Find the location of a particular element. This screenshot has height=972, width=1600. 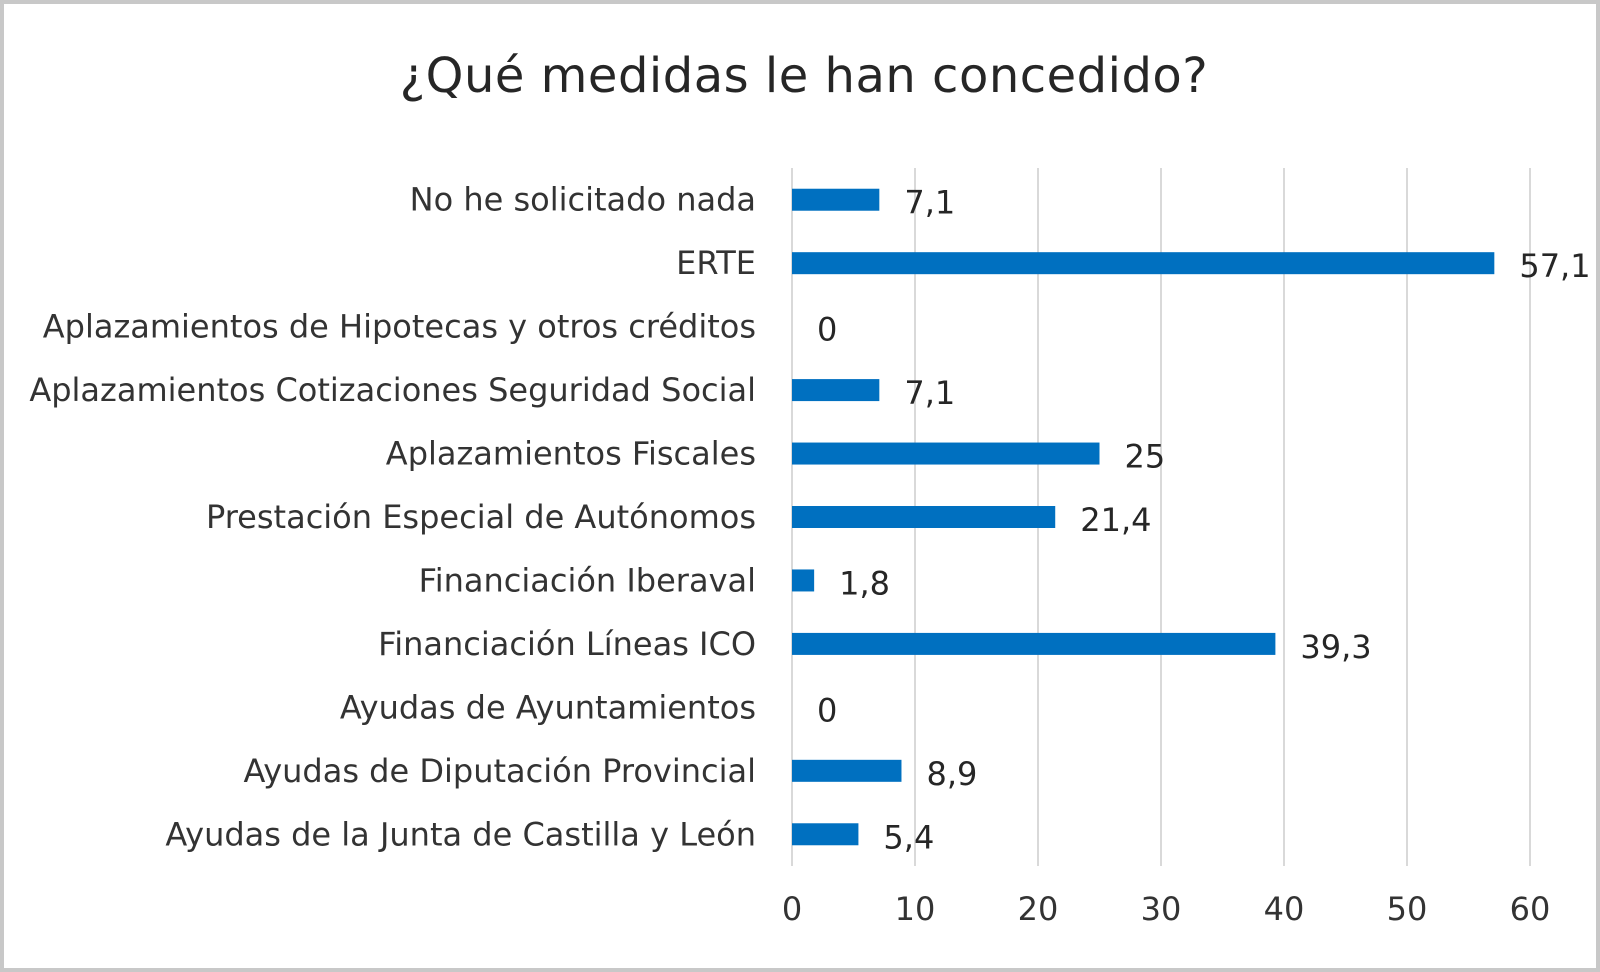

category-label: Financiación Iberaval is located at coordinates (587, 580).